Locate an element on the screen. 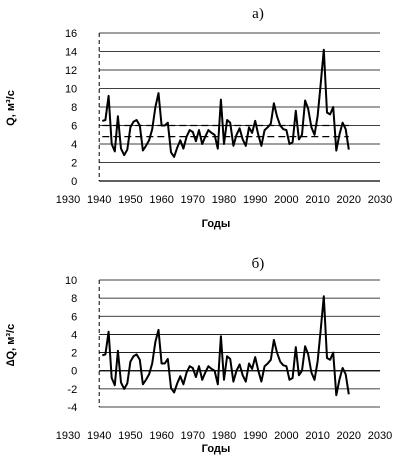  y-axis-label-b: ∆Q, м³/с is located at coordinates (11, 345).